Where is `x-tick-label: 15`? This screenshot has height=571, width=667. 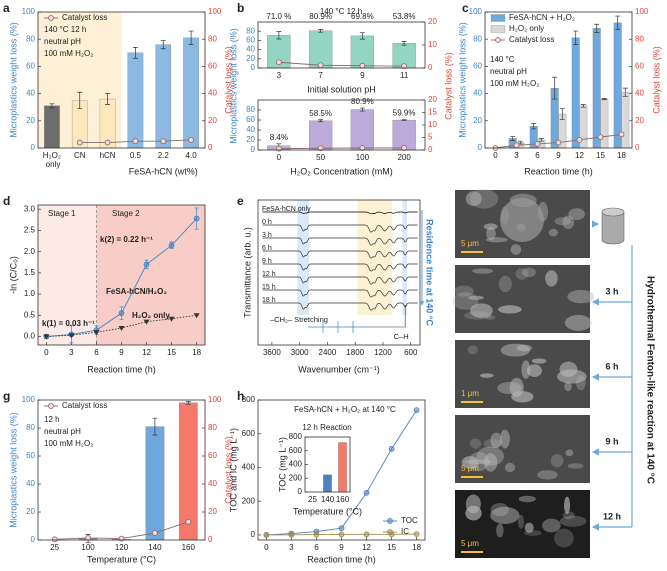 x-tick-label: 15 is located at coordinates (171, 352).